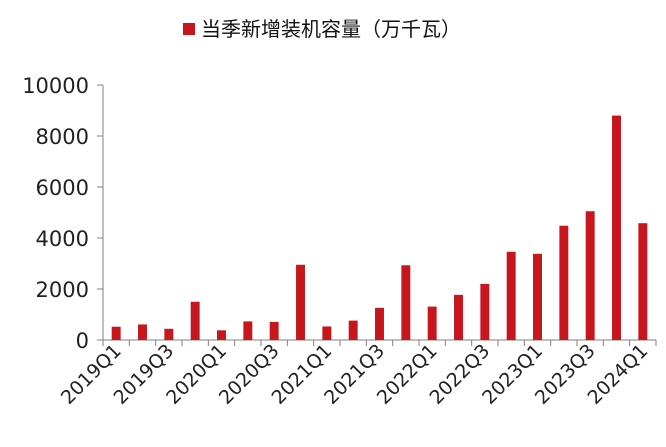 This screenshot has width=666, height=447. I want to click on bar-2023Q1, so click(537, 296).